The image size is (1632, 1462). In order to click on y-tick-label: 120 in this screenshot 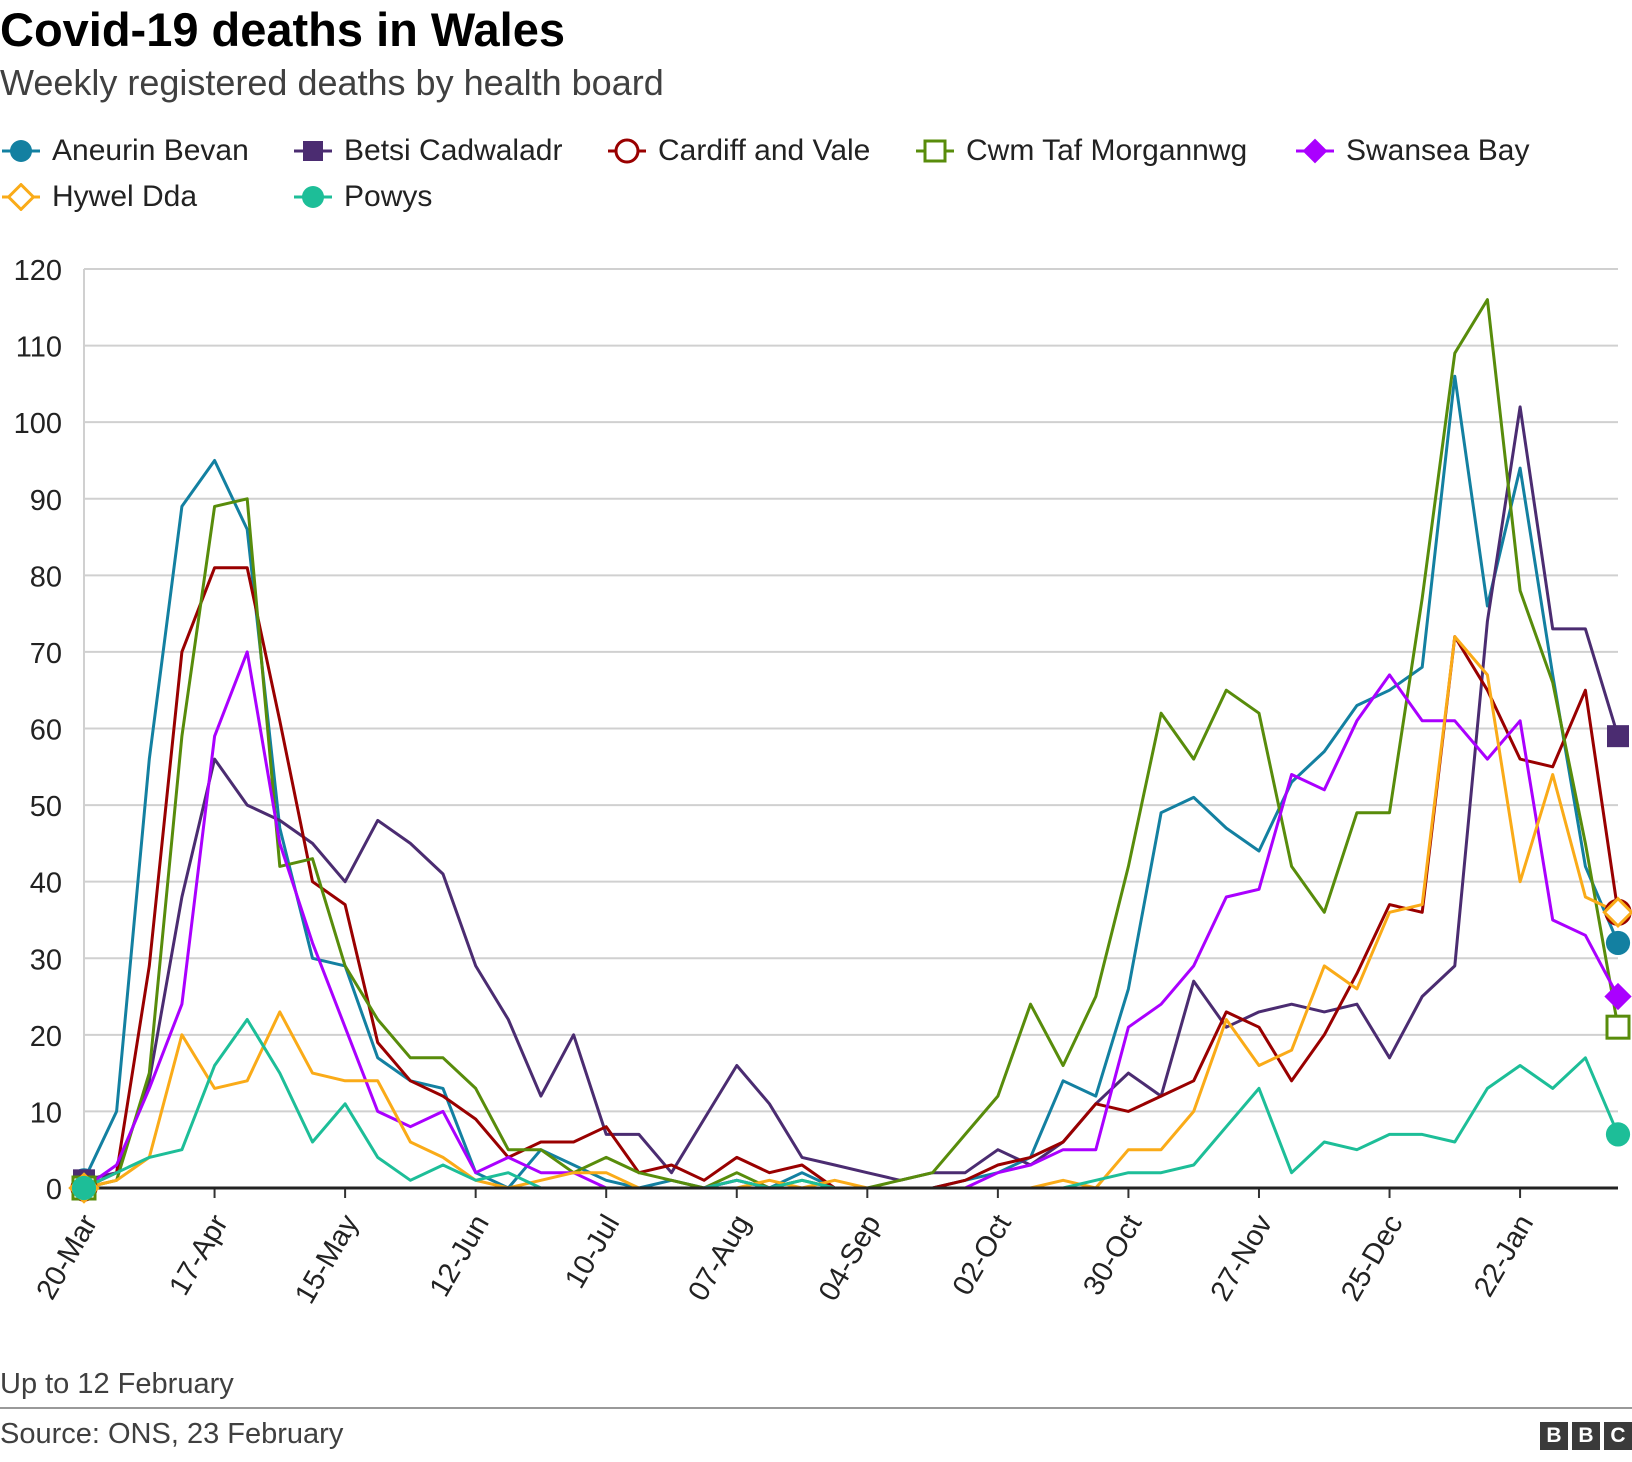, I will do `click(38, 271)`.